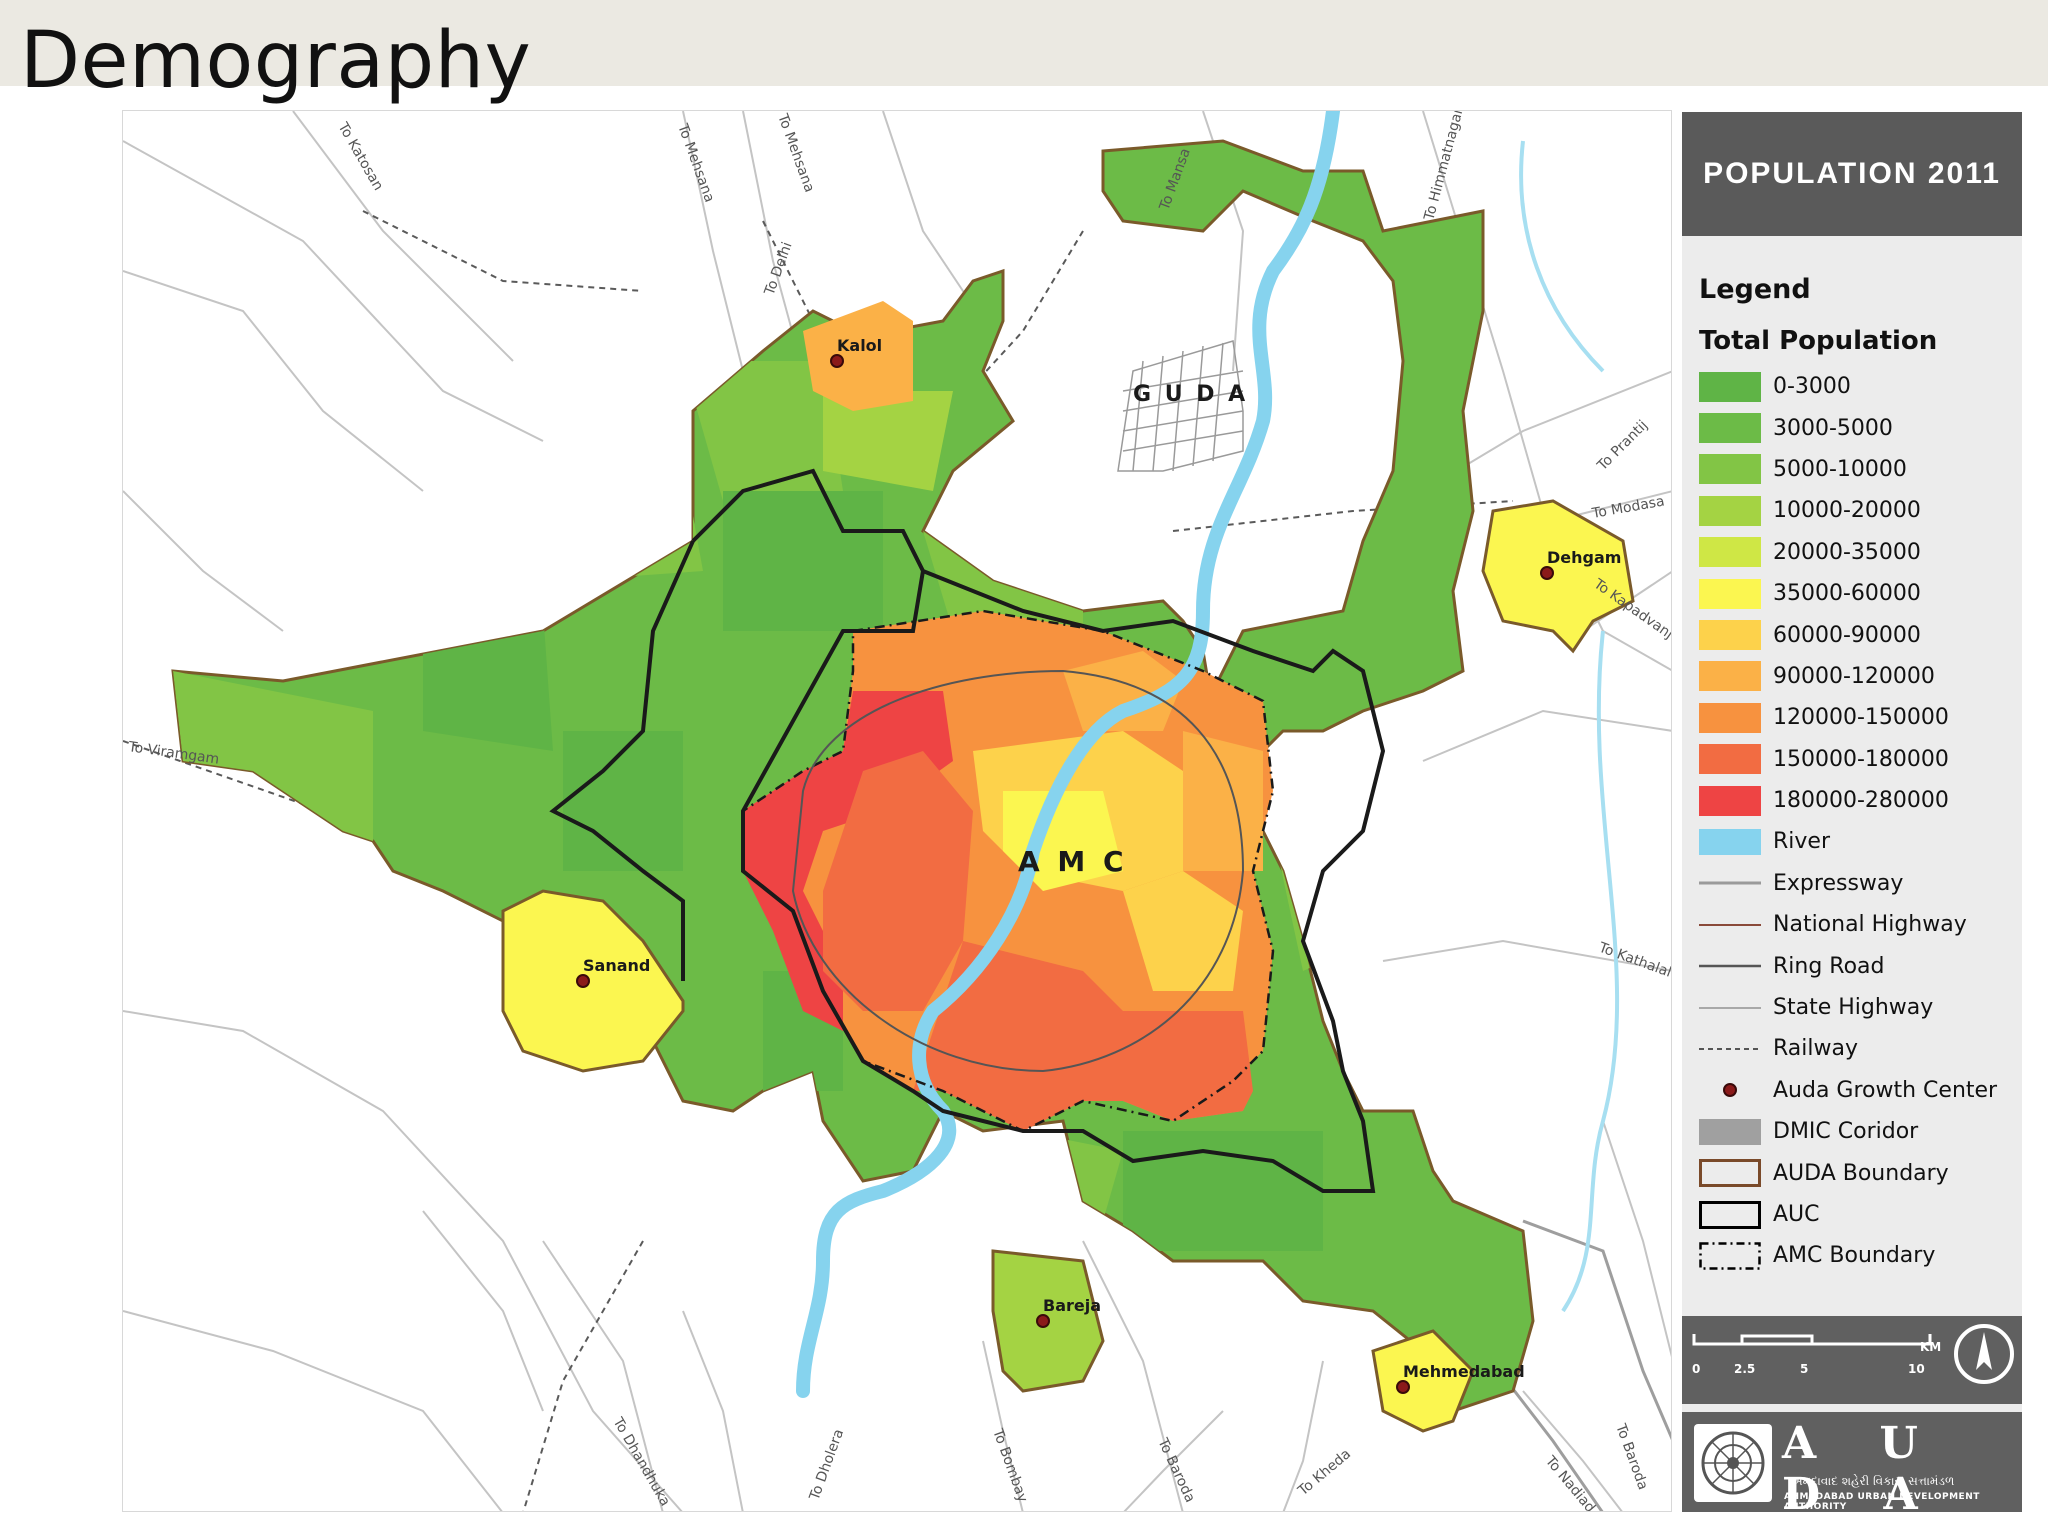 The height and width of the screenshot is (1536, 2048). Describe the element at coordinates (1730, 1214) in the screenshot. I see `auc-box-icon` at that location.